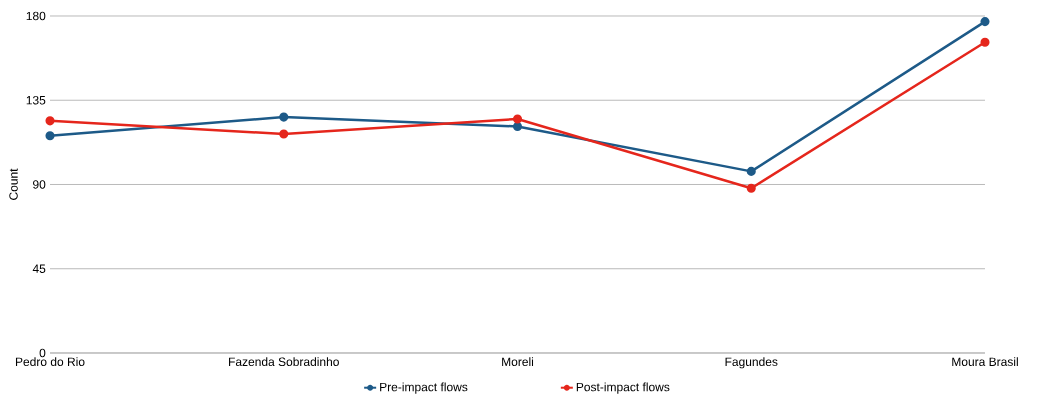  Describe the element at coordinates (284, 361) in the screenshot. I see `x-tick-label: Fazenda Sobradinho` at that location.